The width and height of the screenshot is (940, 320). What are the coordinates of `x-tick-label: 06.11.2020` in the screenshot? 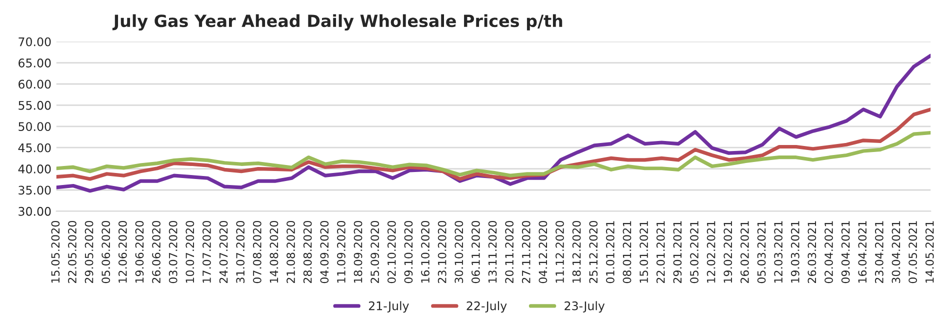 It's located at (476, 252).